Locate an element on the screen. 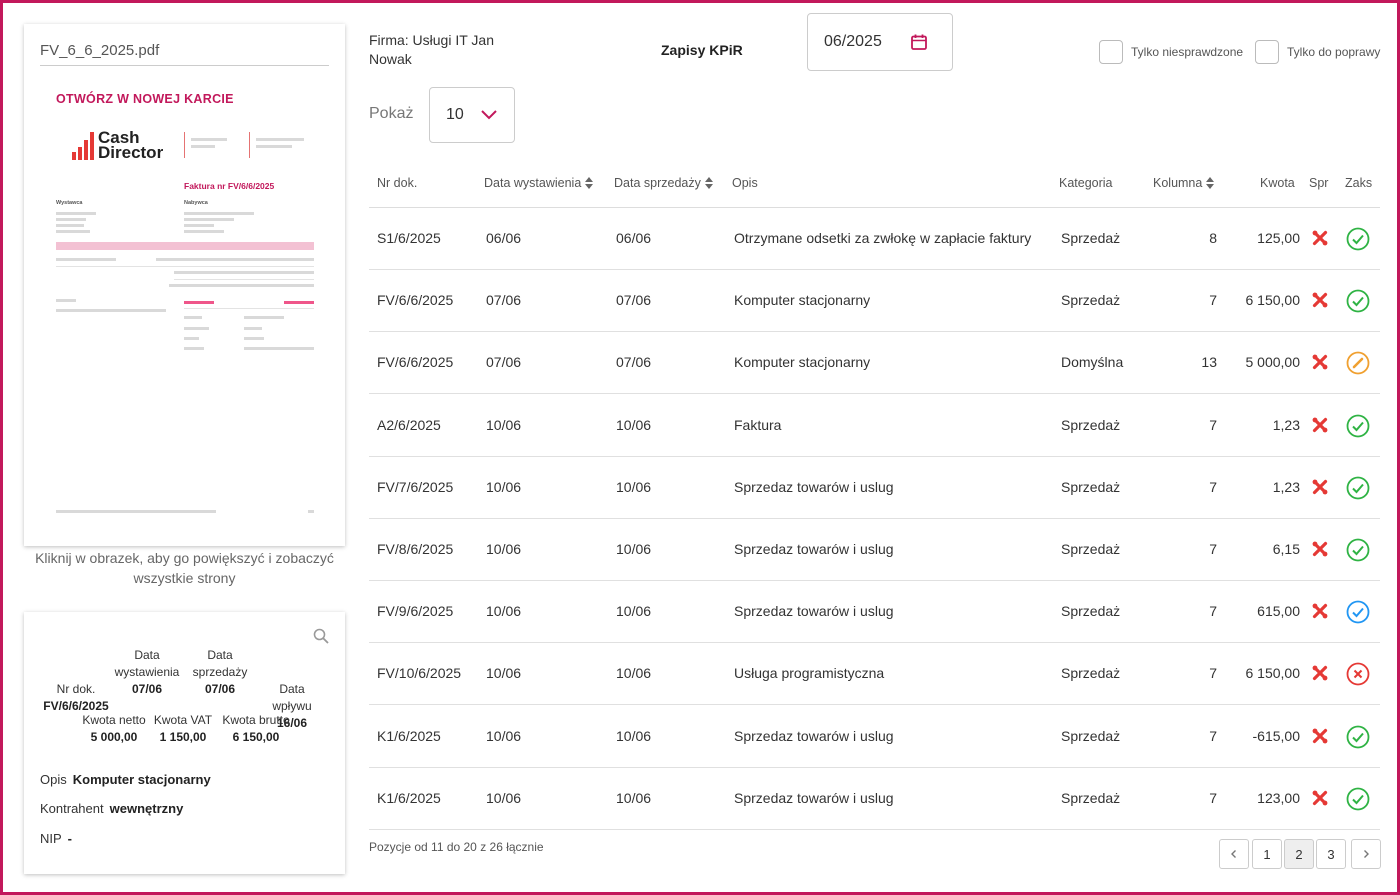 Image resolution: width=1400 pixels, height=895 pixels. page-title: Zapisy KPiR is located at coordinates (702, 50).